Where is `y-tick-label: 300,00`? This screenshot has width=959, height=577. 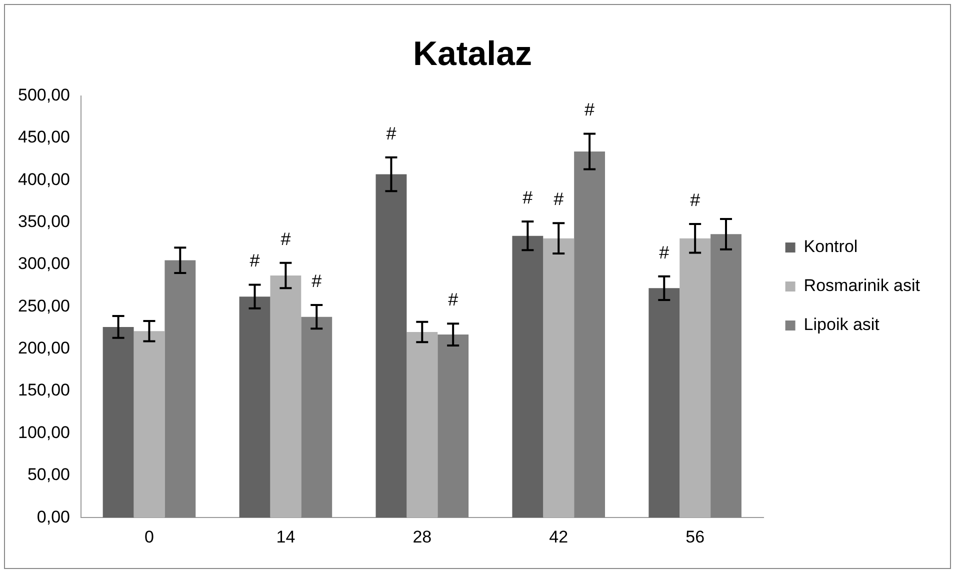 y-tick-label: 300,00 is located at coordinates (44, 264).